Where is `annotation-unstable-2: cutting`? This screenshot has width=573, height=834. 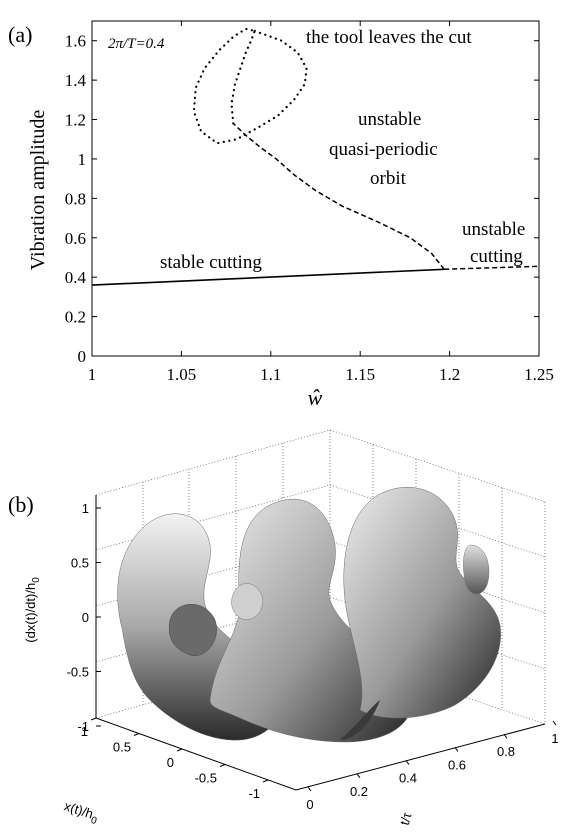
annotation-unstable-2: cutting is located at coordinates (496, 256).